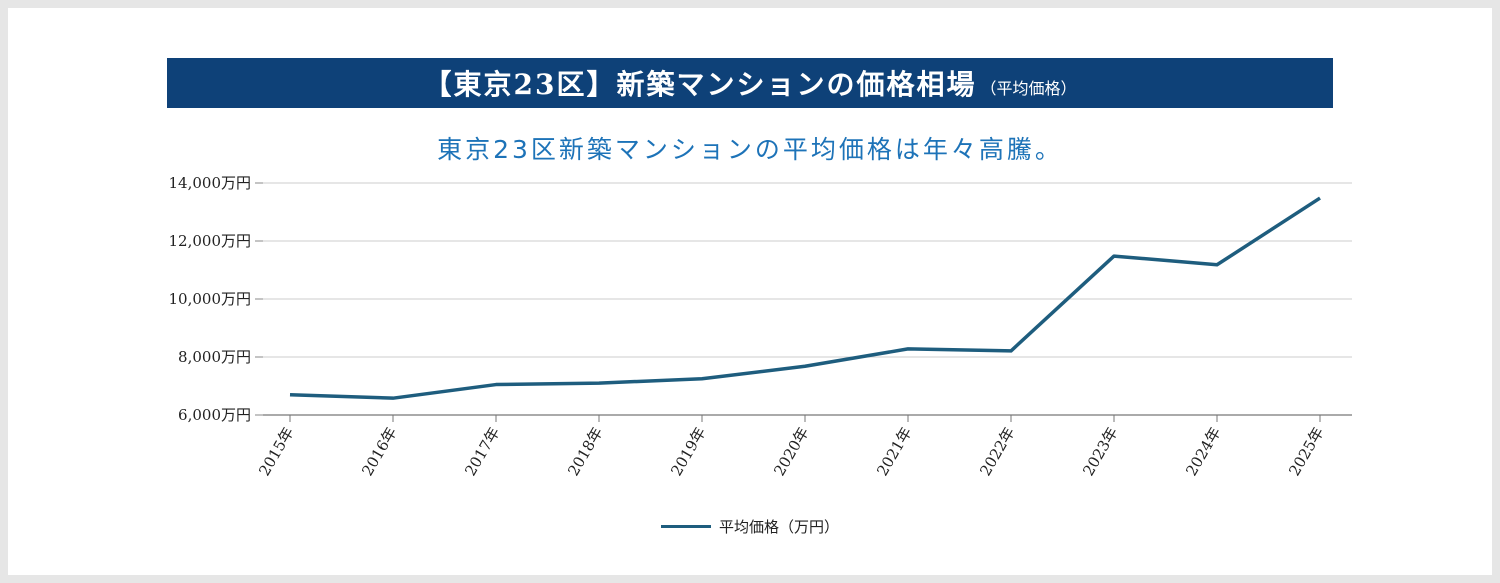 This screenshot has width=1500, height=583. Describe the element at coordinates (210, 299) in the screenshot. I see `y-tick-label: 10,000万円` at that location.